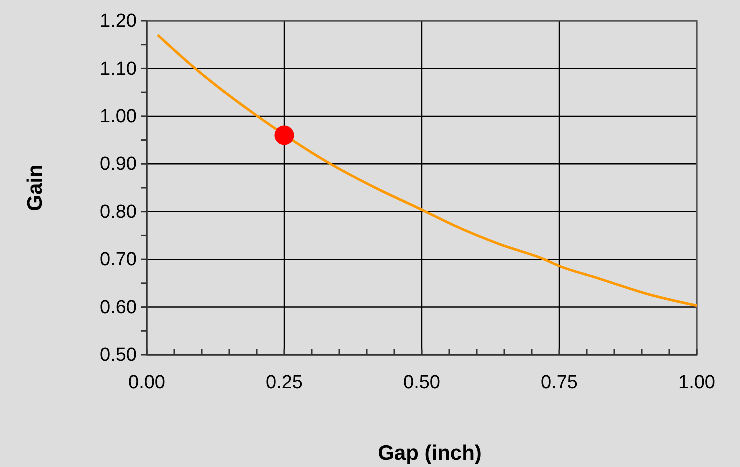  Describe the element at coordinates (118, 21) in the screenshot. I see `y-tick-label: 1.20` at that location.